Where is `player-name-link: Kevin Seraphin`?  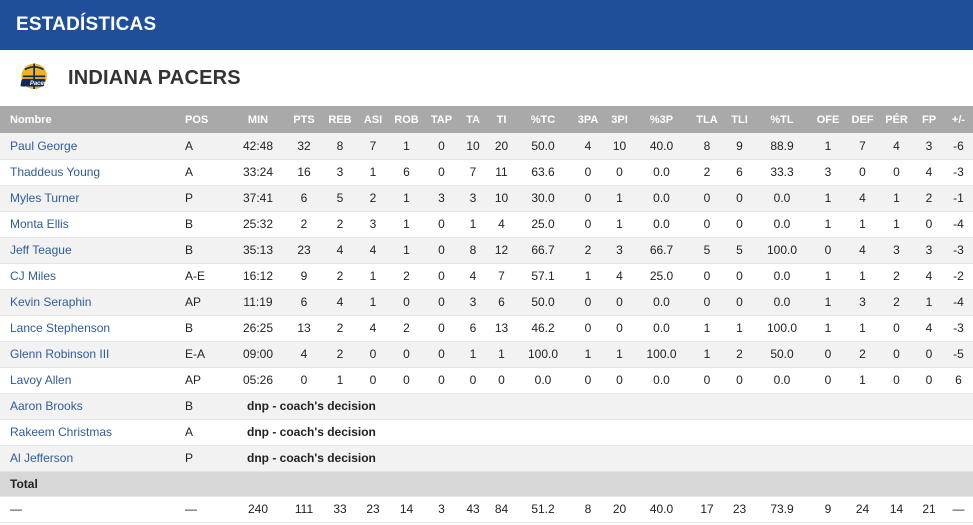
player-name-link: Kevin Seraphin is located at coordinates (90, 302).